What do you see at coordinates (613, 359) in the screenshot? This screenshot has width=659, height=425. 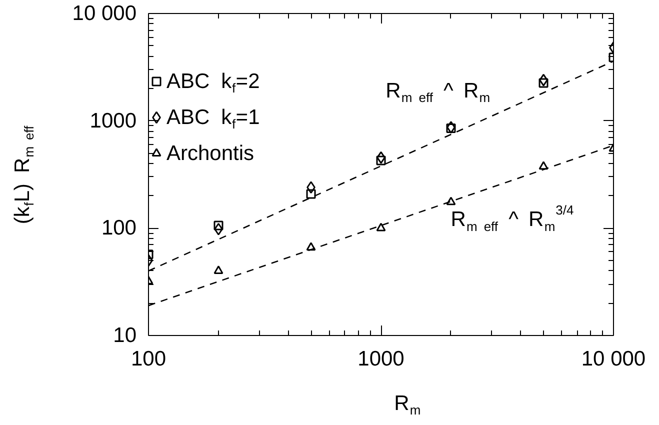 I see `x-tick-label: 10 000` at bounding box center [613, 359].